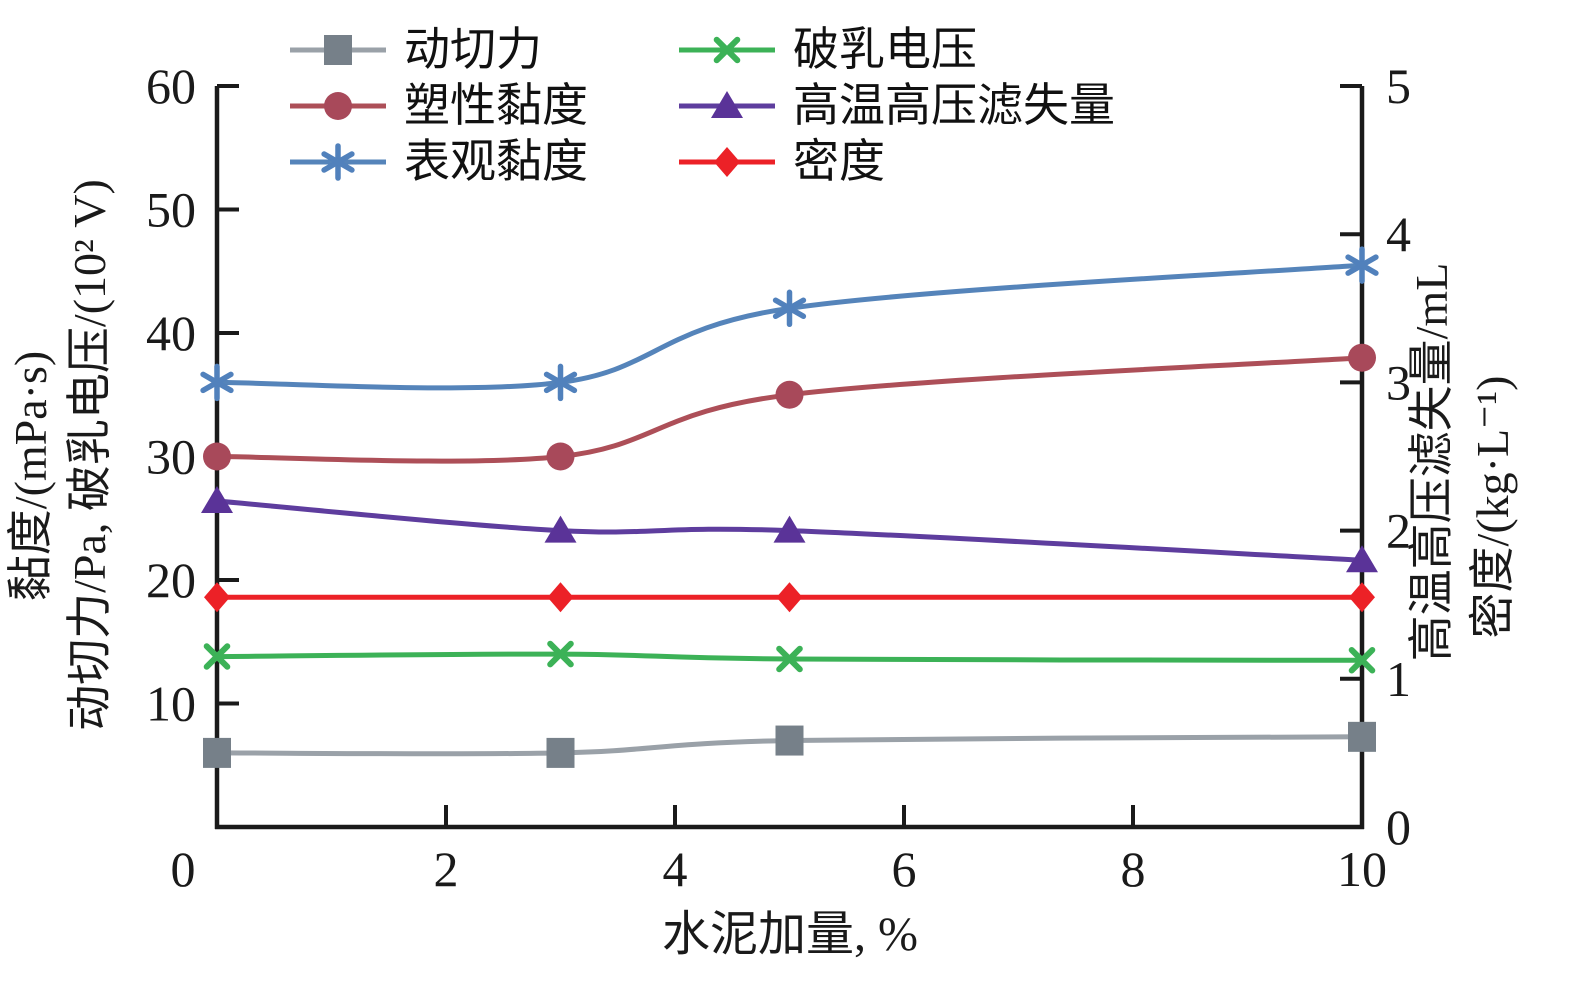 This screenshot has height=984, width=1575. I want to click on x-axis-title: 水泥加量, %, so click(790, 934).